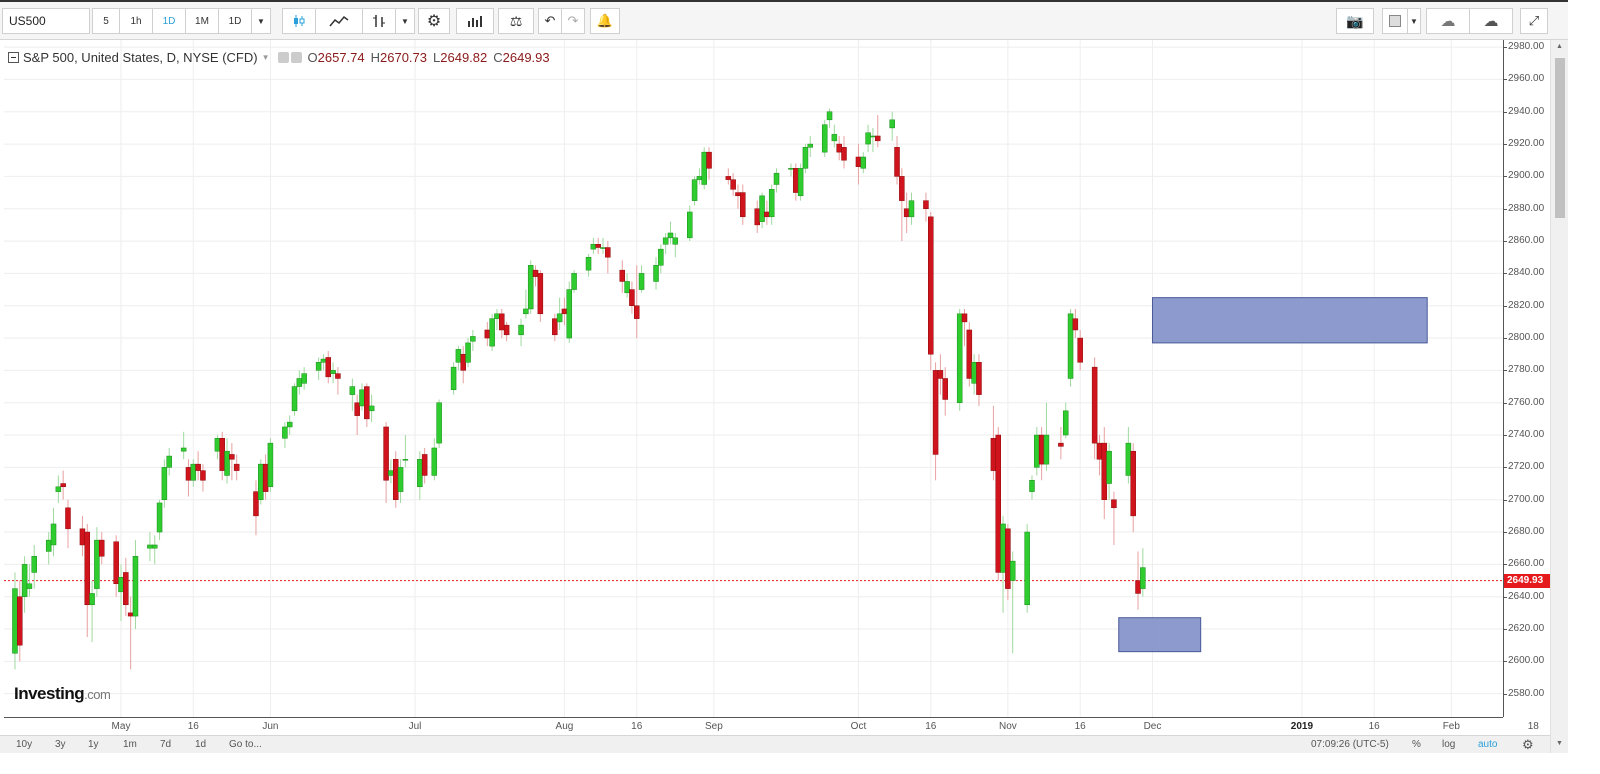 This screenshot has width=1600, height=774. Describe the element at coordinates (299, 21) in the screenshot. I see `candles-button` at that location.